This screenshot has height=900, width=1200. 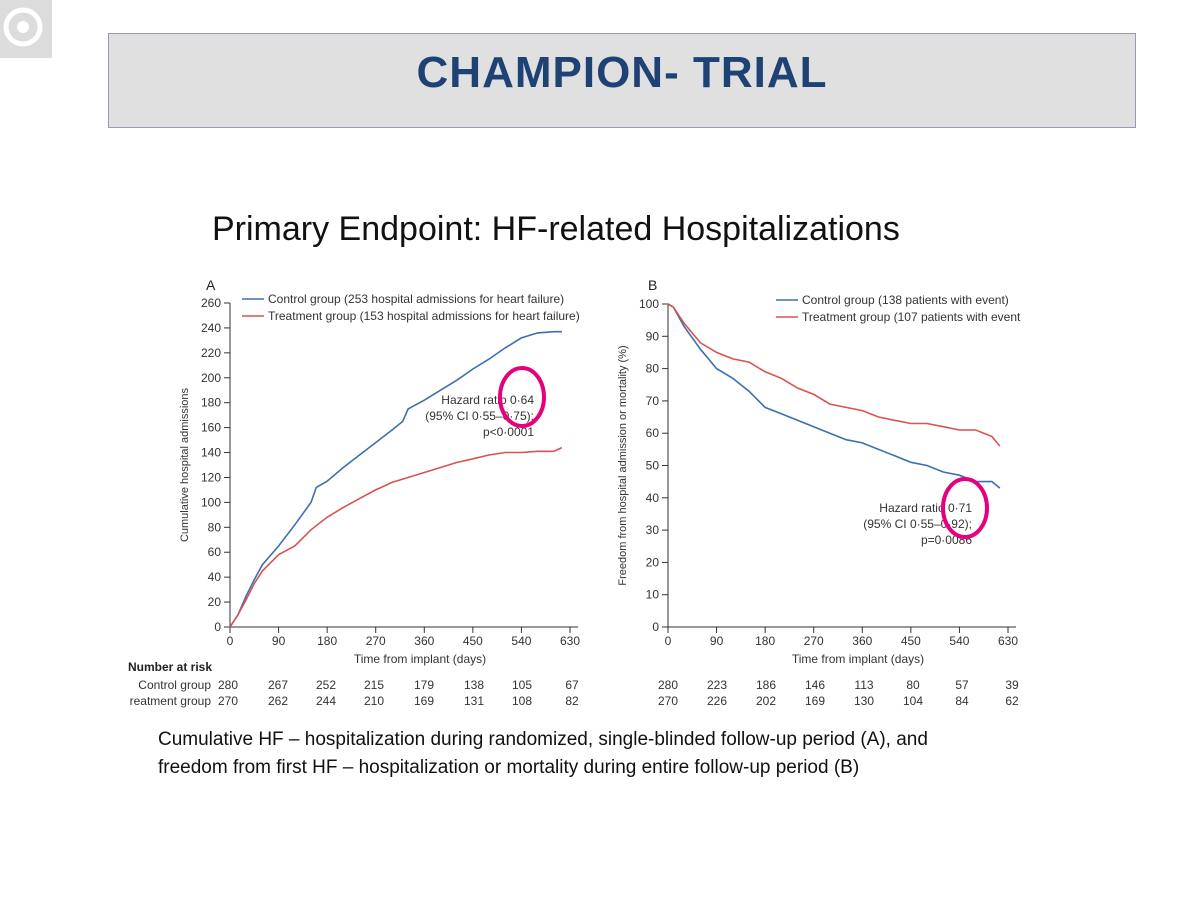 What do you see at coordinates (1008, 641) in the screenshot?
I see `x-tick-label-b: 630` at bounding box center [1008, 641].